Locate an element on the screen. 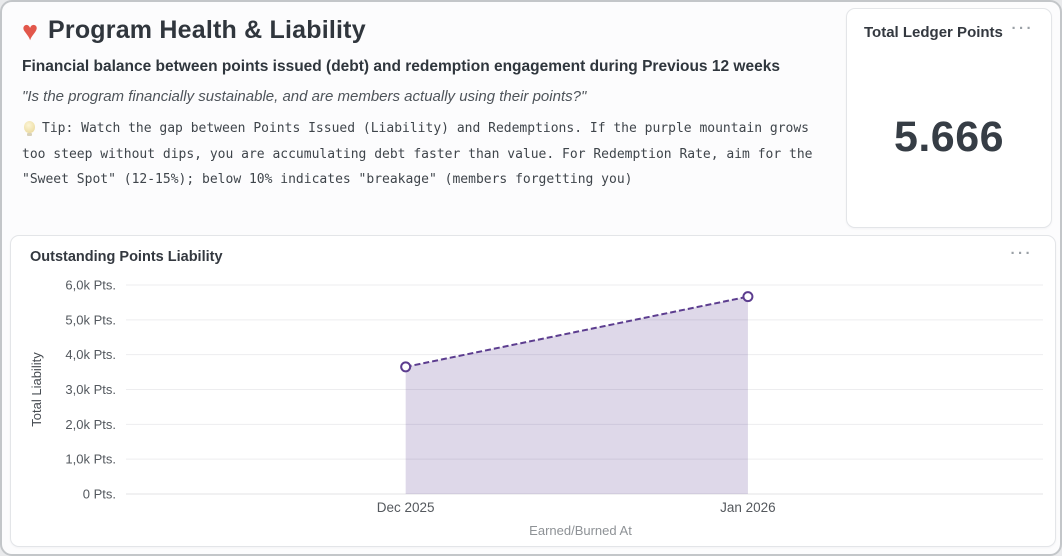 The image size is (1062, 556). chart-card-title: Outstanding Points Liability is located at coordinates (126, 257).